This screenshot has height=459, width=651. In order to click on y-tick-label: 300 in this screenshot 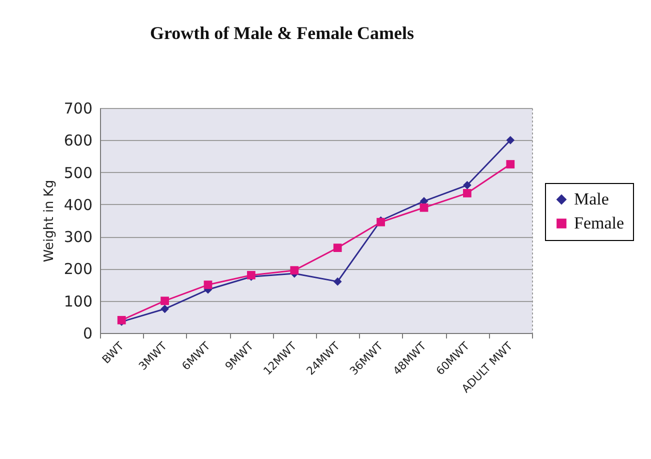, I will do `click(78, 237)`.